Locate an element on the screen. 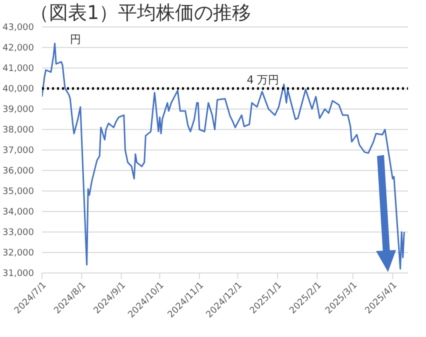 The height and width of the screenshot is (337, 426). y-tick-label: 36,000 is located at coordinates (18, 171).